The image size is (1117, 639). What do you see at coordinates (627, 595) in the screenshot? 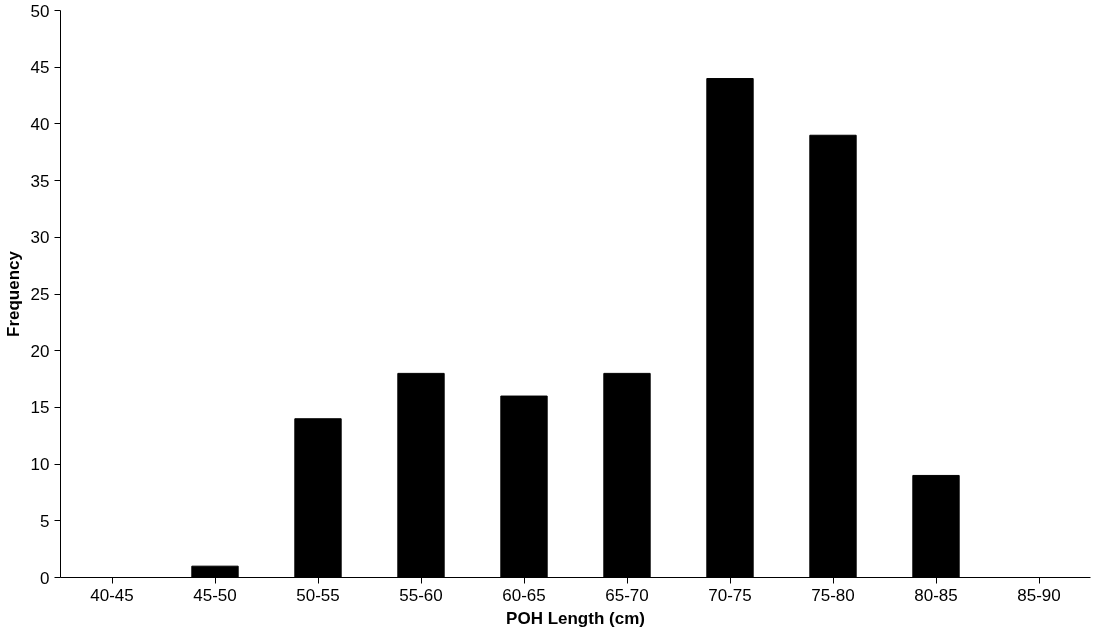
I see `x-tick-label: 65-70` at bounding box center [627, 595].